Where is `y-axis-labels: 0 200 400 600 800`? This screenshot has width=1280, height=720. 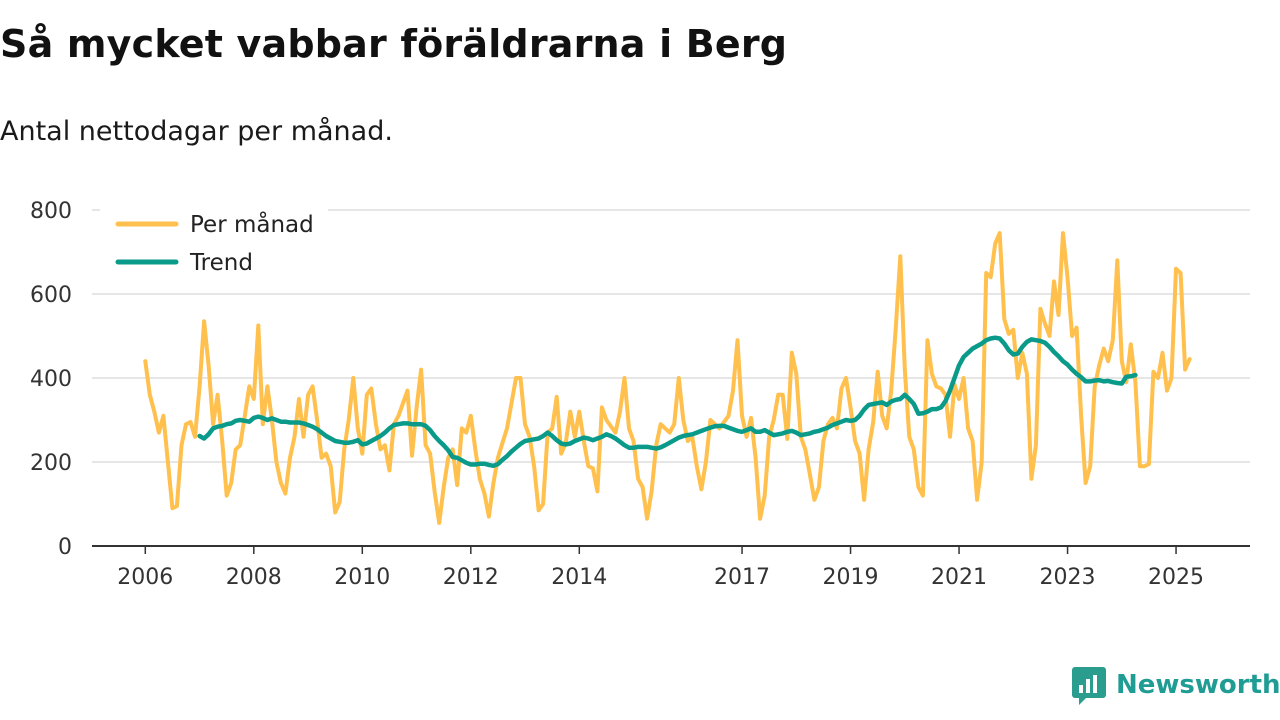 y-axis-labels: 0 200 400 600 800 is located at coordinates (51, 379).